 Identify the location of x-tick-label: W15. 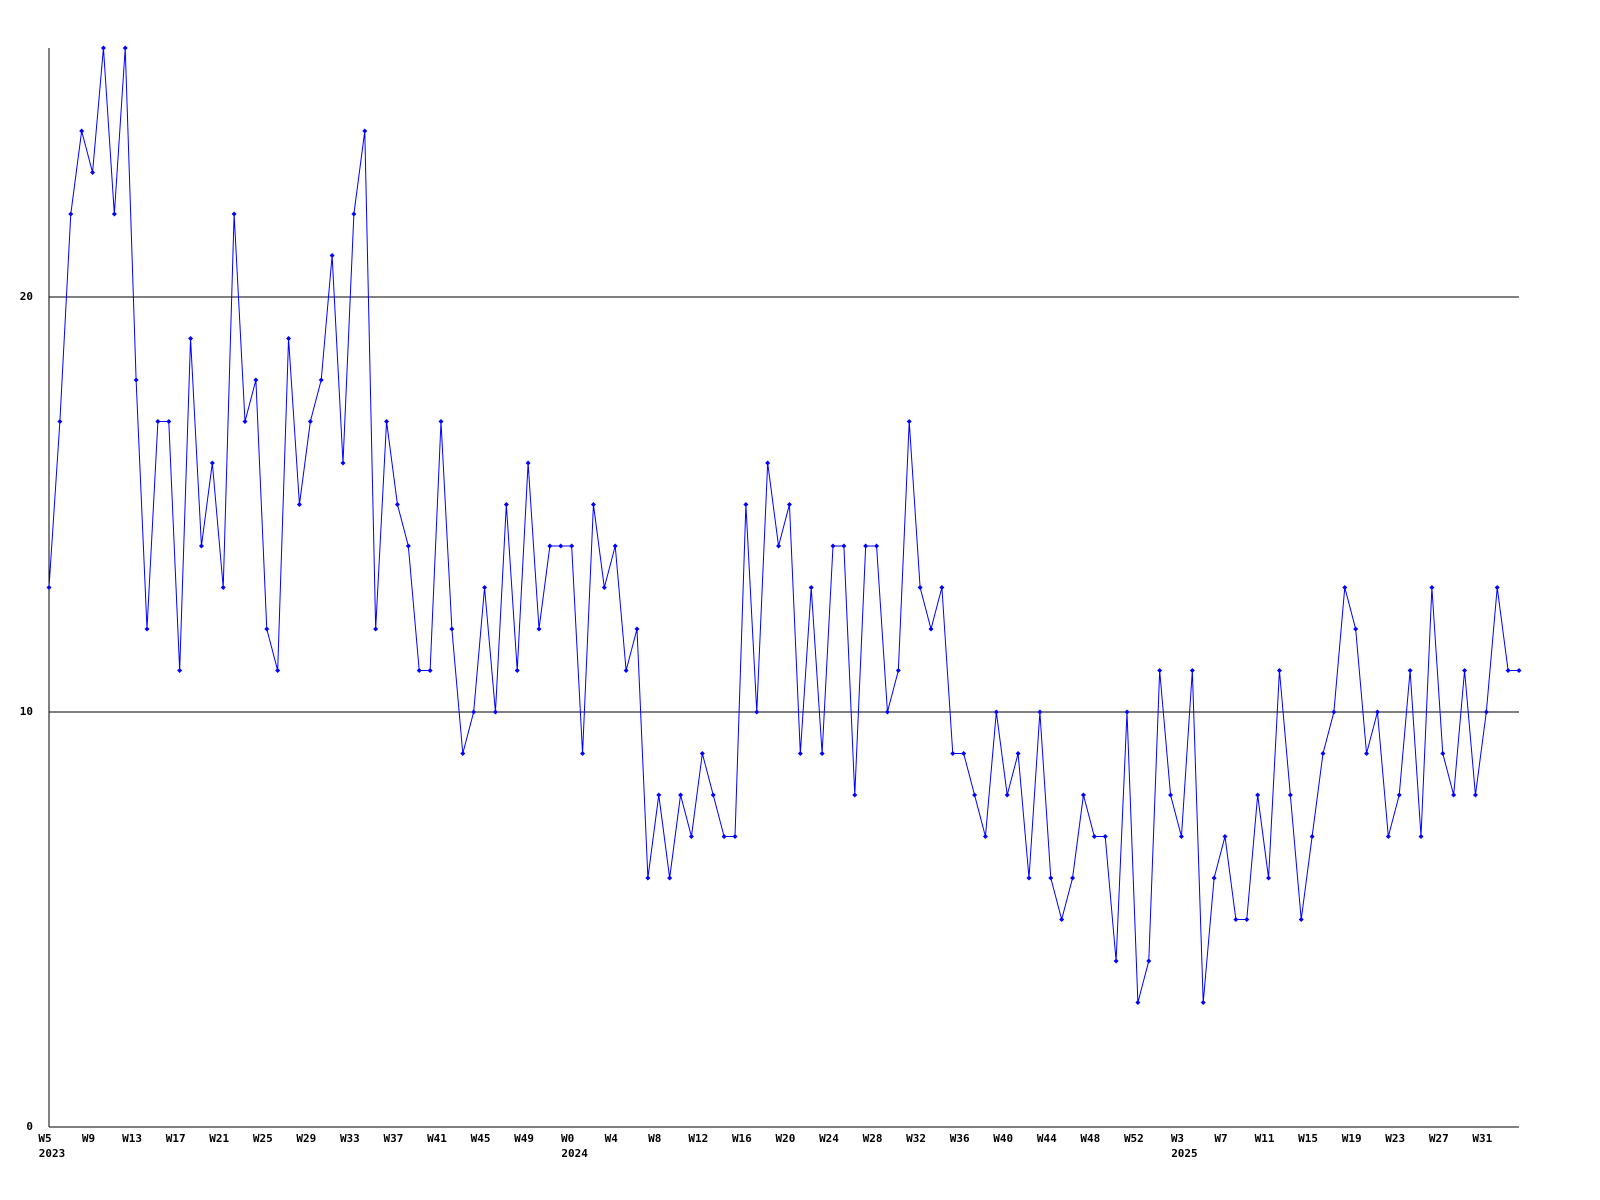
(1308, 1138).